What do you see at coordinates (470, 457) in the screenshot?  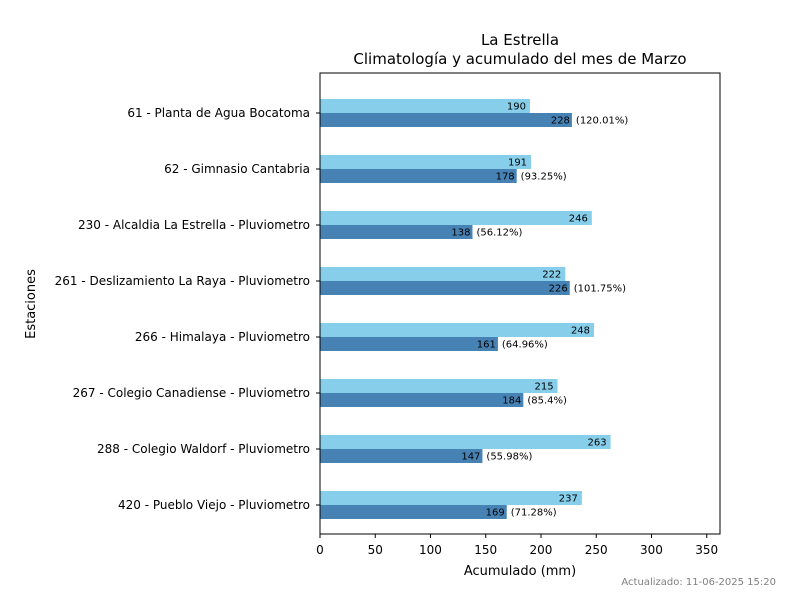 I see `accumulated-value-label: 147` at bounding box center [470, 457].